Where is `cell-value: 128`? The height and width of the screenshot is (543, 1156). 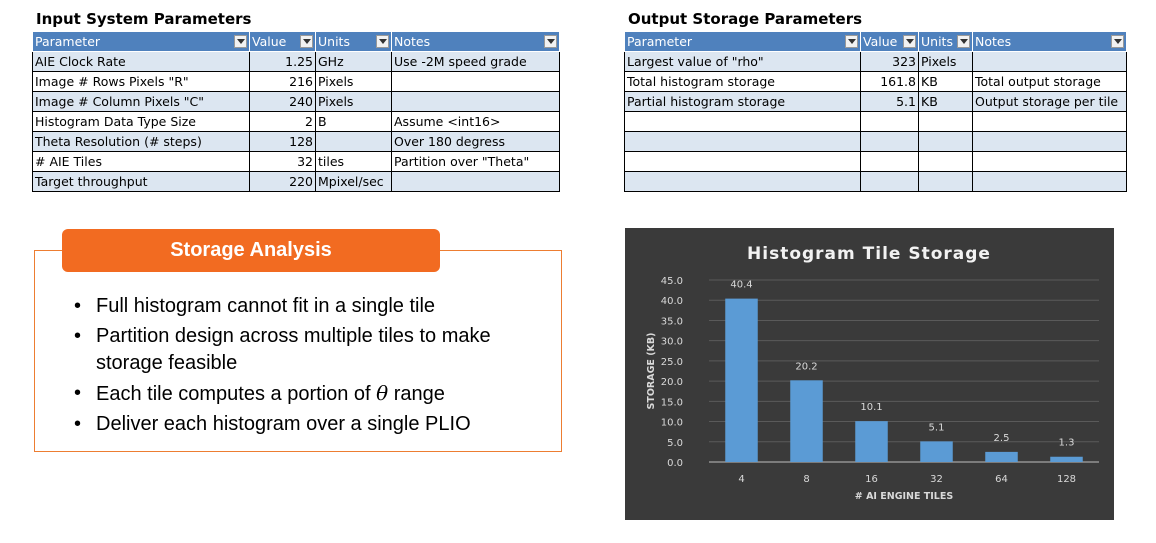
cell-value: 128 is located at coordinates (282, 141).